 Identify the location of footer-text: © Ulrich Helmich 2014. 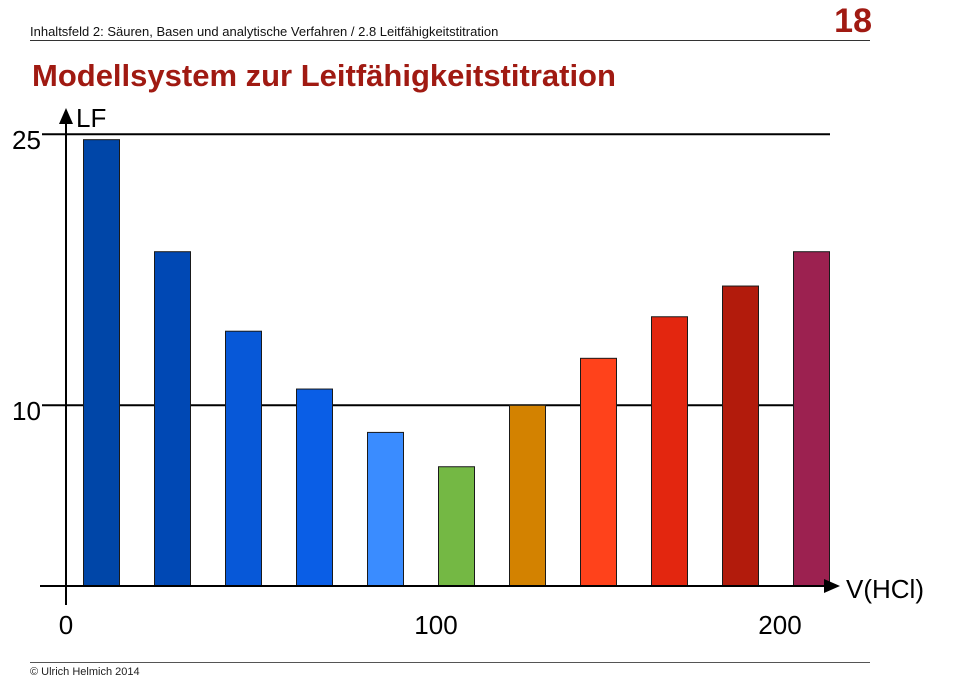
(85, 672).